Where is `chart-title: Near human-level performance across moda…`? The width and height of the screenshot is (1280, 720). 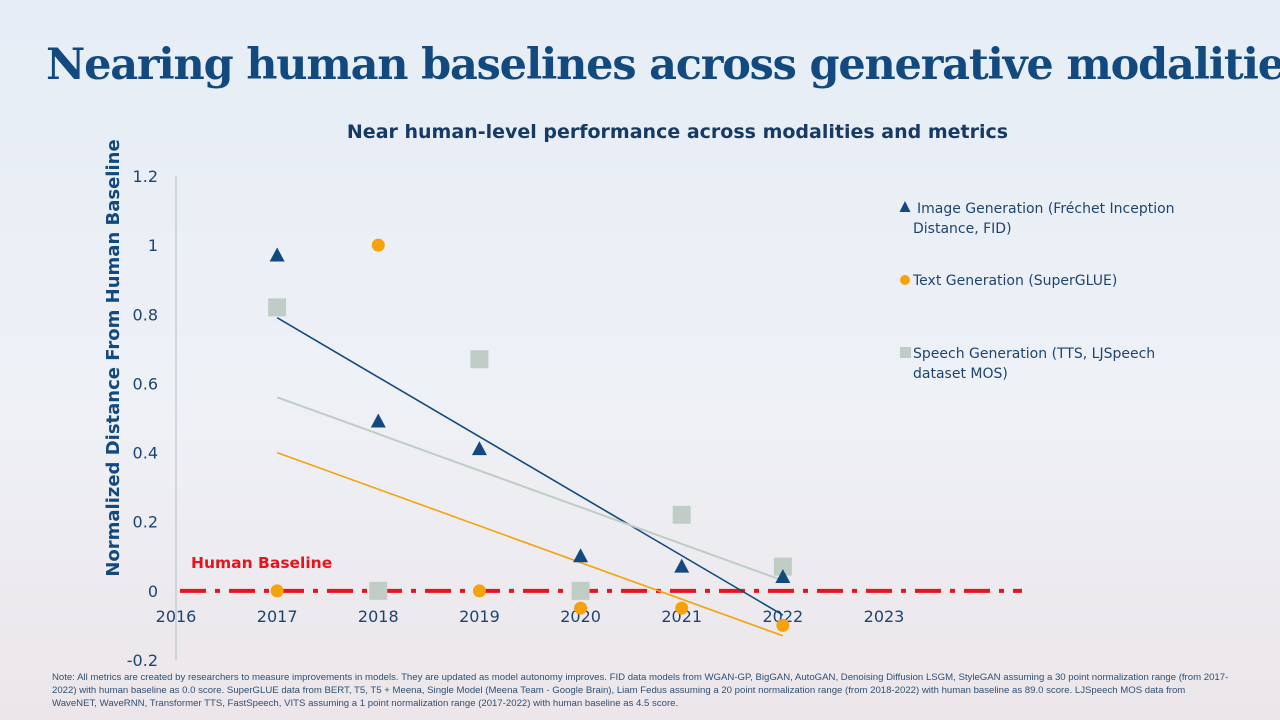
chart-title: Near human-level performance across moda… is located at coordinates (677, 132).